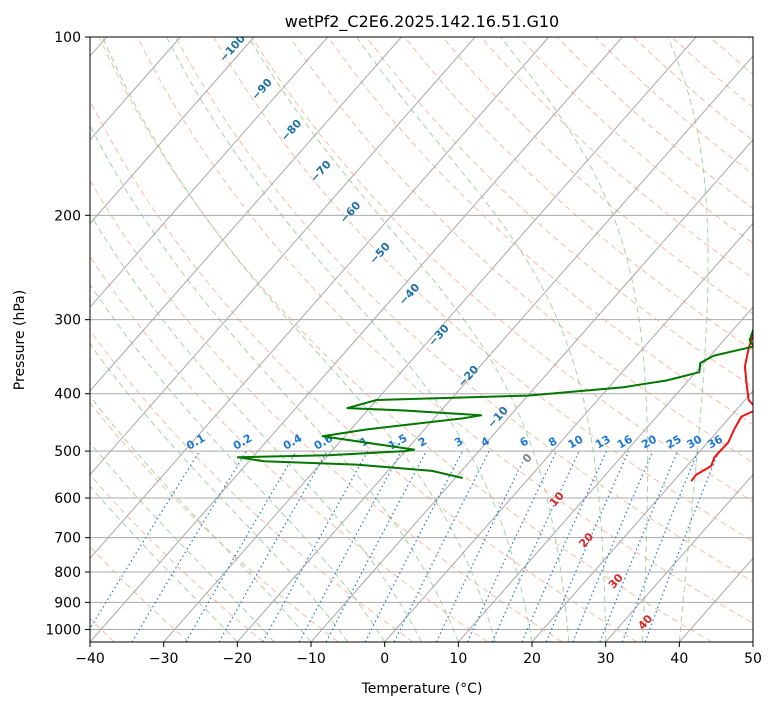  I want to click on x-tick-label: 20, so click(532, 659).